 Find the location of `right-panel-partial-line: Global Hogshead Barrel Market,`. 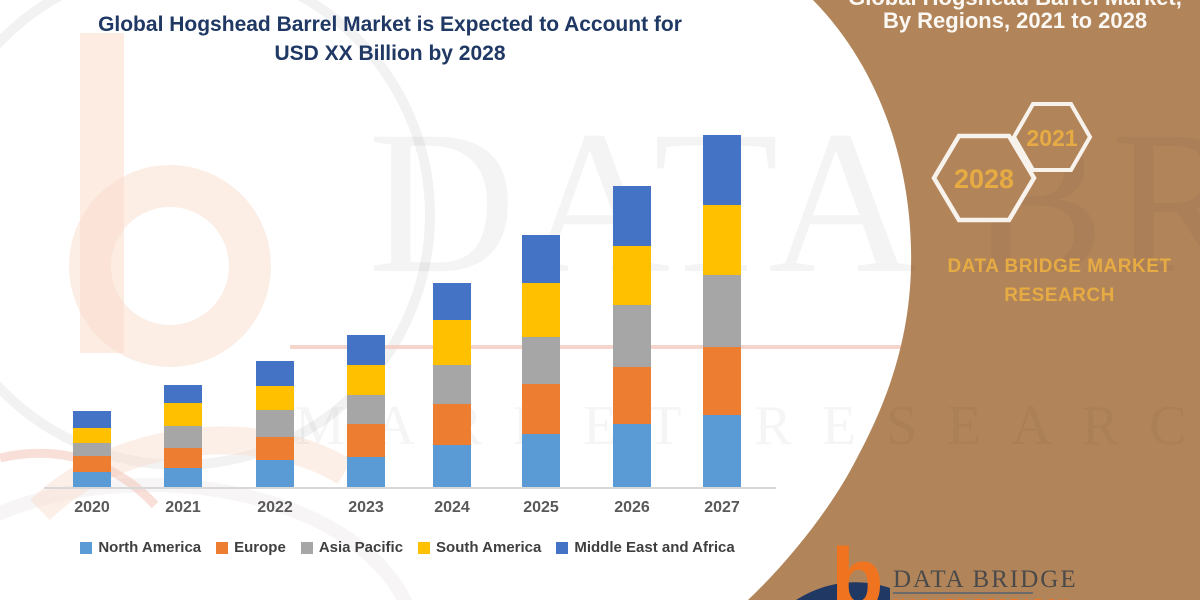

right-panel-partial-line: Global Hogshead Barrel Market, is located at coordinates (1015, 5).